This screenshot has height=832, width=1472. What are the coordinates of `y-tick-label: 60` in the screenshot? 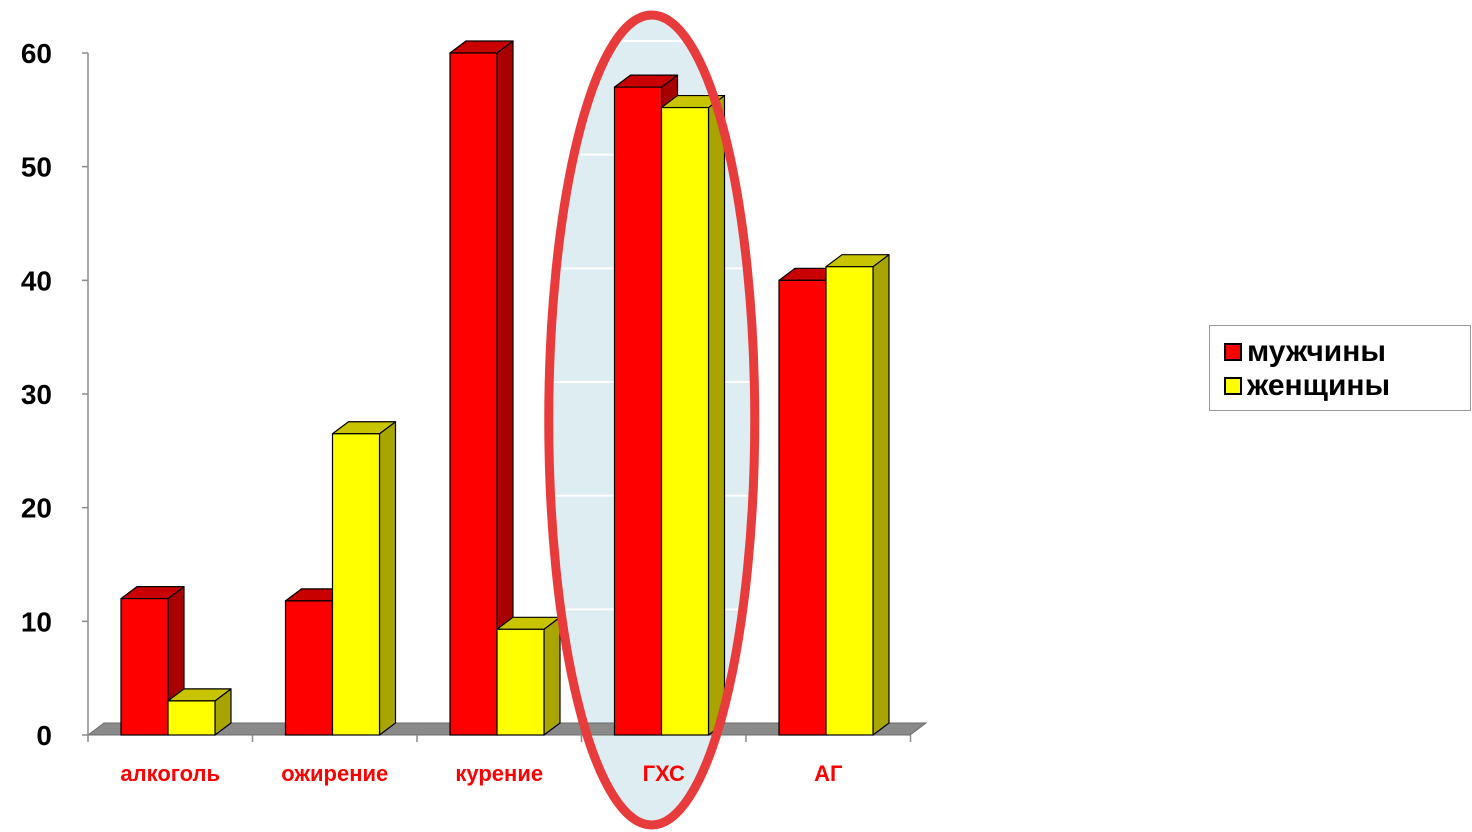 It's located at (36, 53).